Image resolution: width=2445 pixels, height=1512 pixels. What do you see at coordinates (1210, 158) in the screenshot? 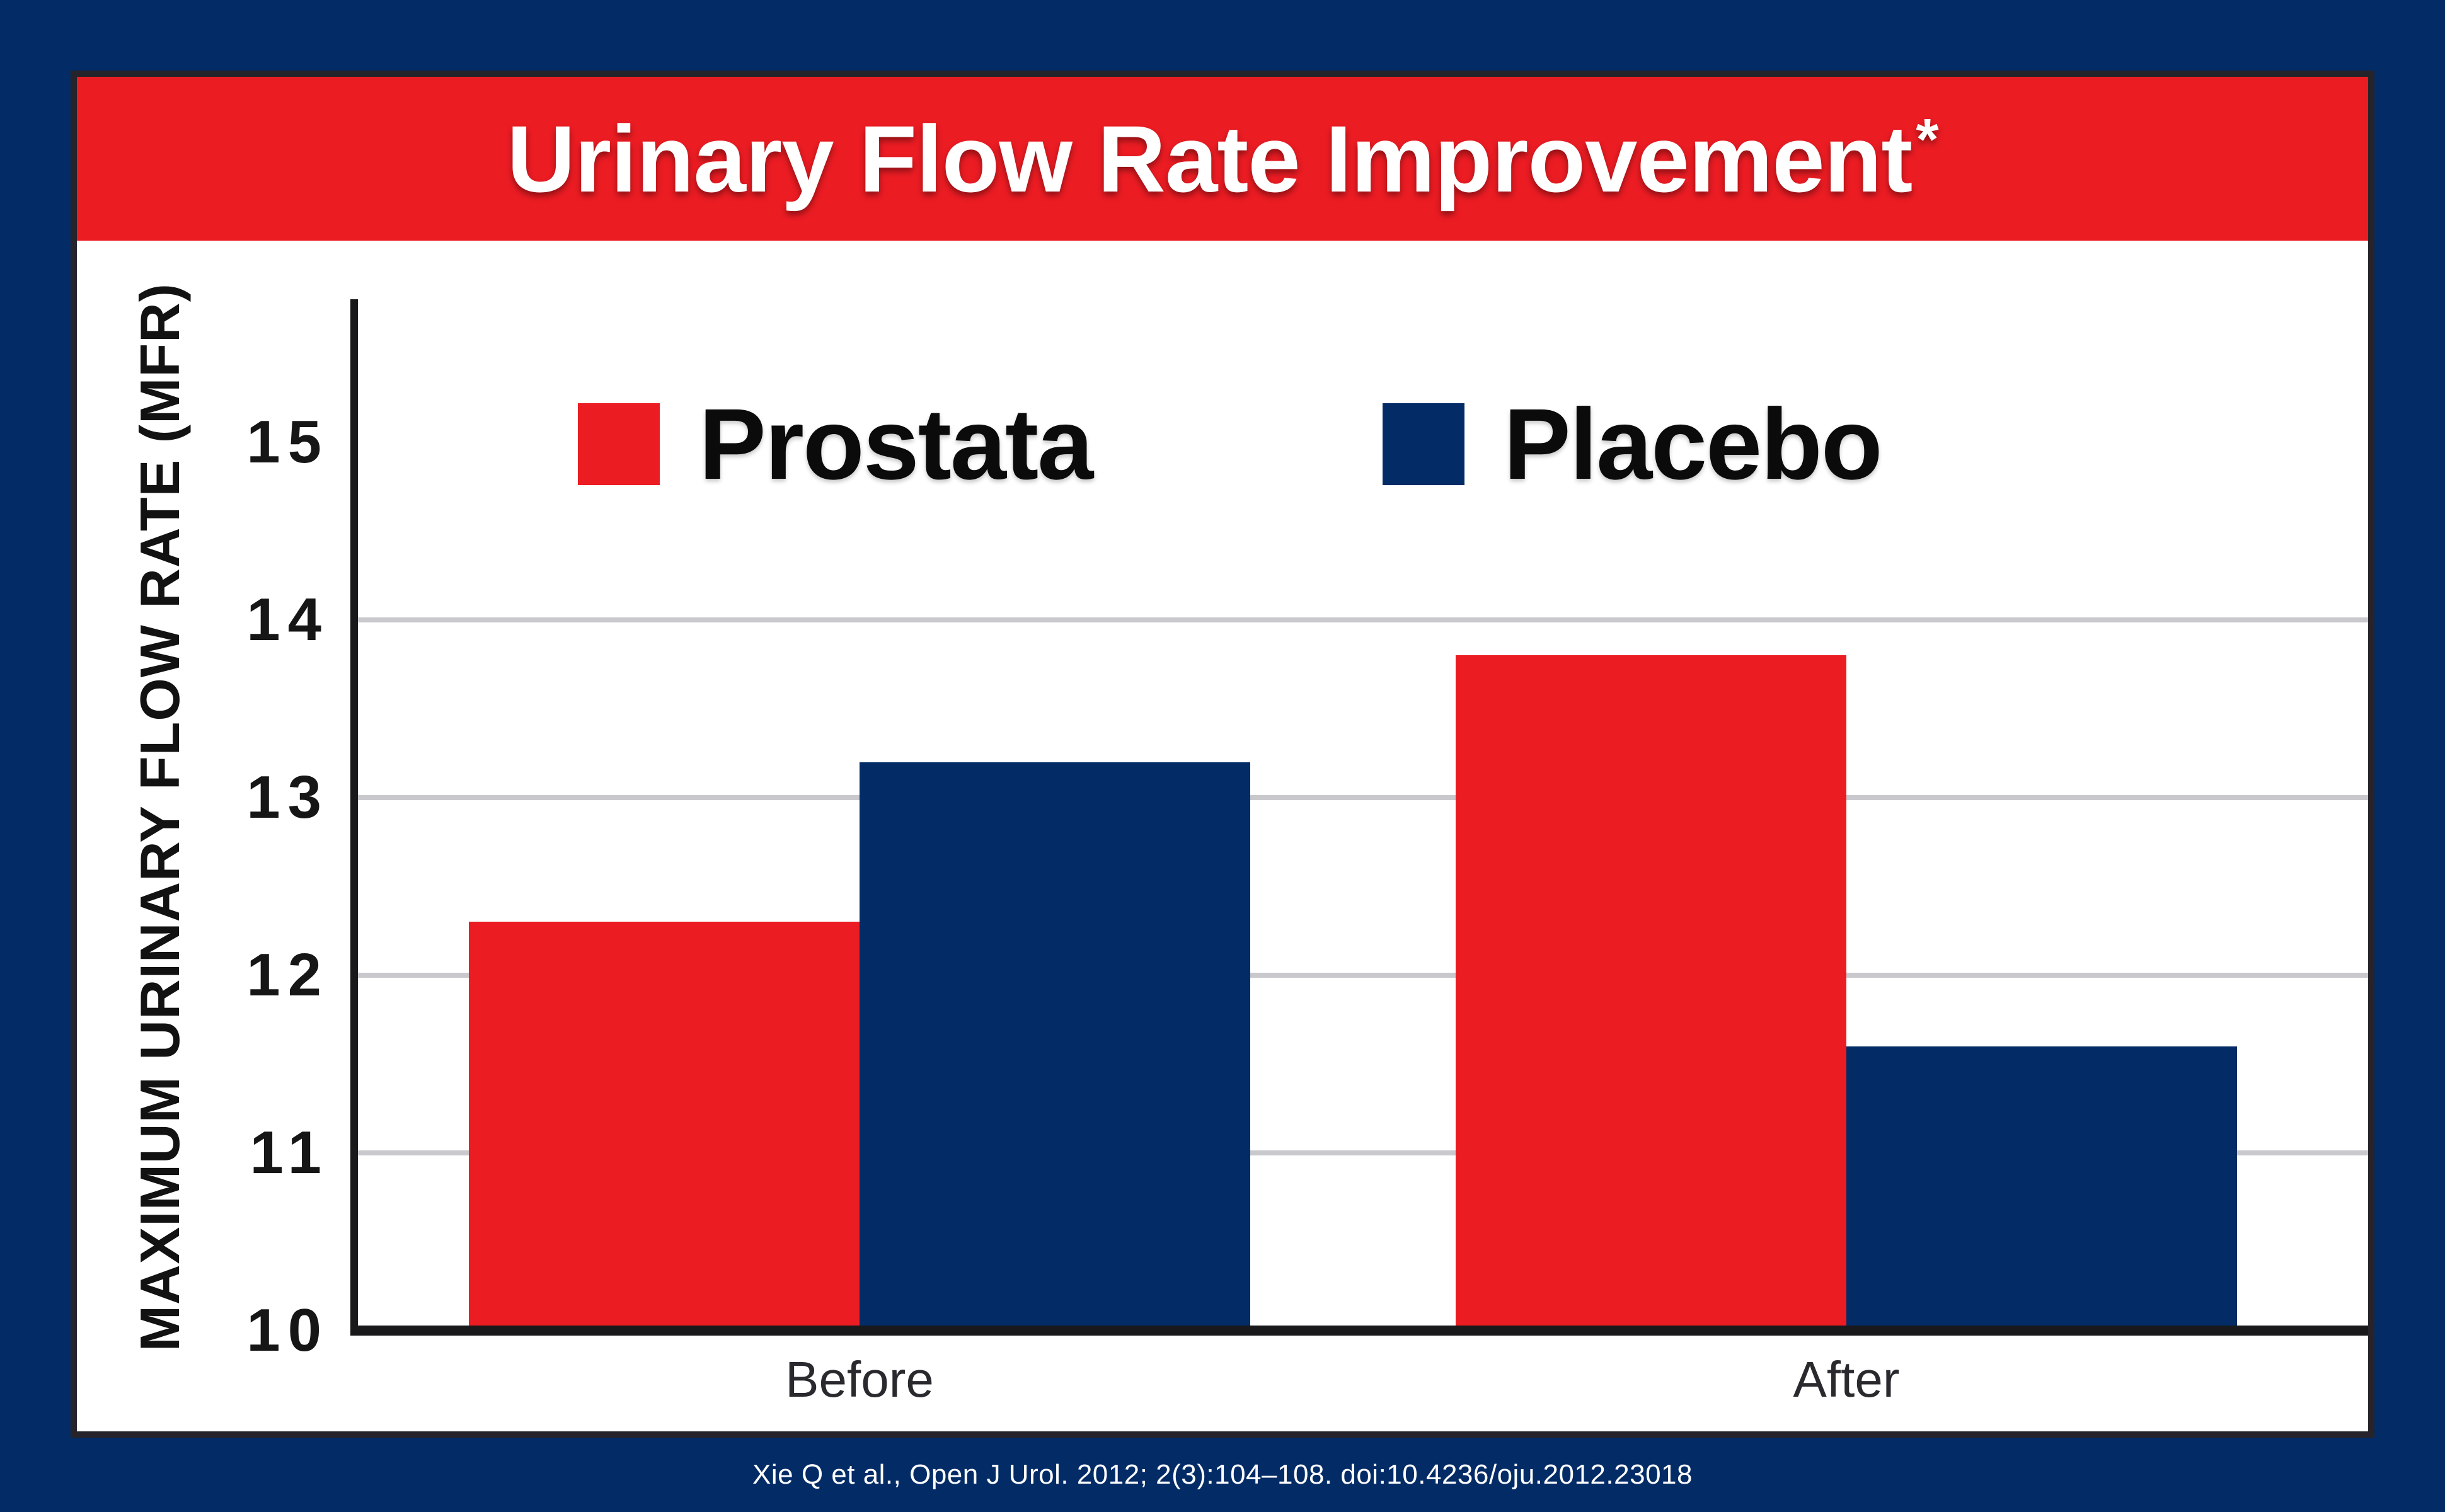
I see `page-title-text: Urinary Flow Rate Improvement` at bounding box center [1210, 158].